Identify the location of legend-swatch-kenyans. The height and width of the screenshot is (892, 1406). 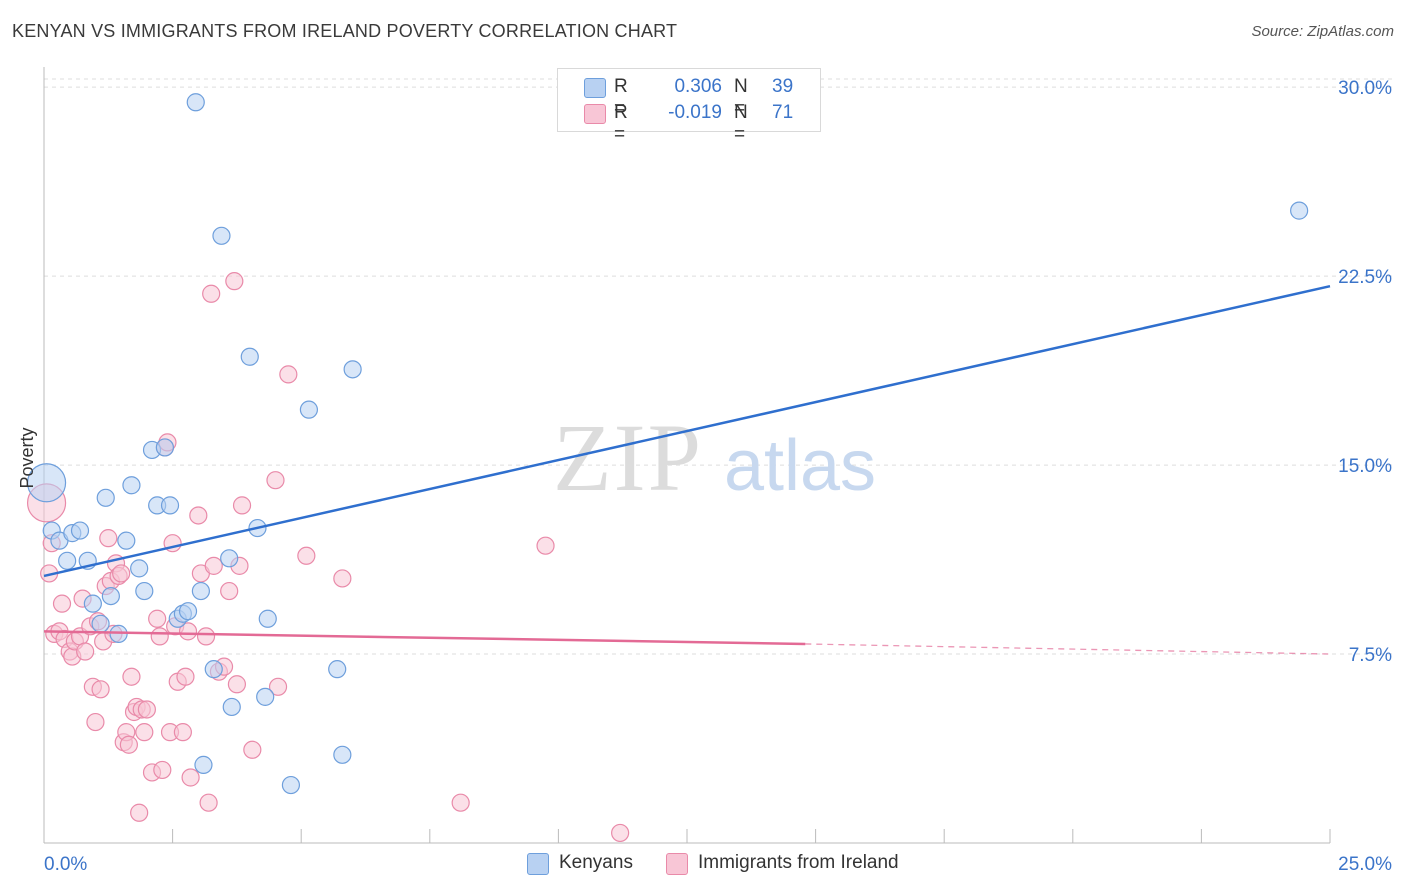
(595, 88).